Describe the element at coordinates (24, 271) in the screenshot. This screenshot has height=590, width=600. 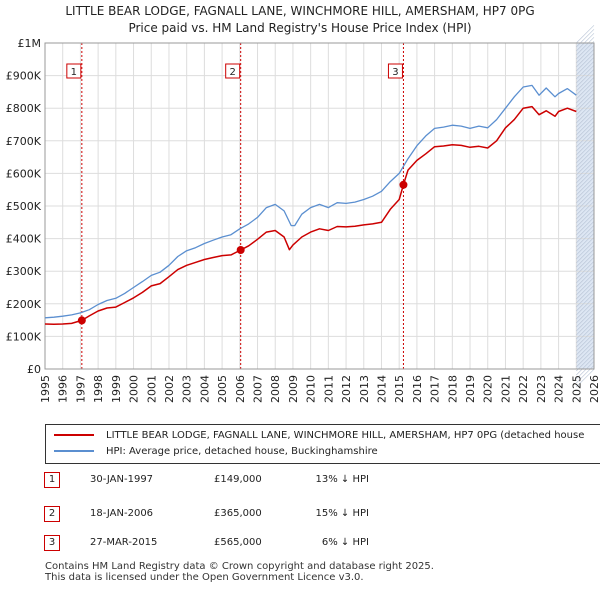
I see `y-tick-label: £300K` at that location.